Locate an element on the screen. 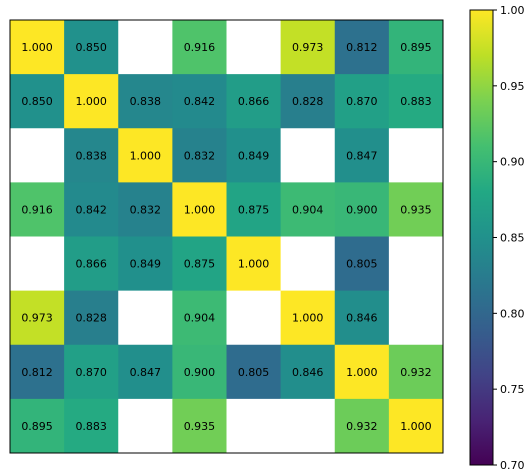  colorbar-tick-label: 0.90 is located at coordinates (512, 162).